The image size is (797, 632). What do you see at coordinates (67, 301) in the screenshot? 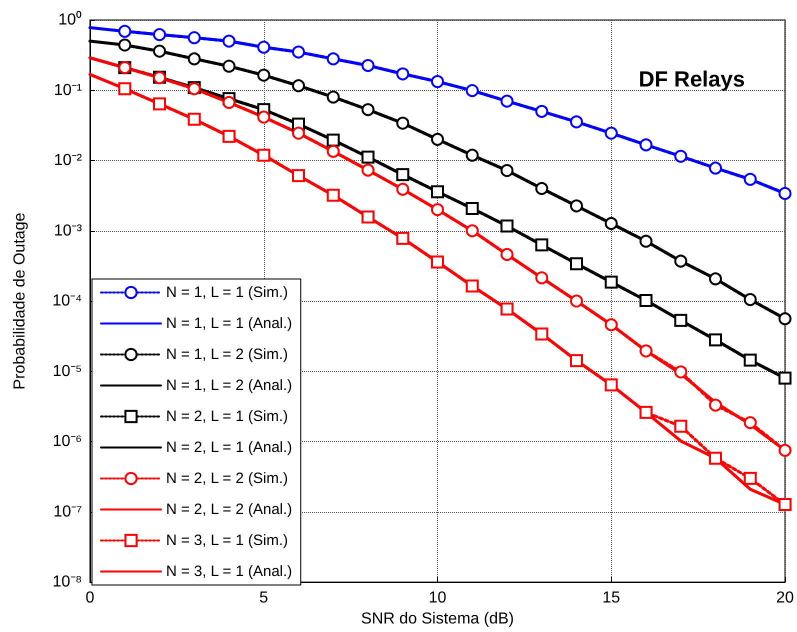
I see `y-tick-label: 10⁻⁴` at bounding box center [67, 301].